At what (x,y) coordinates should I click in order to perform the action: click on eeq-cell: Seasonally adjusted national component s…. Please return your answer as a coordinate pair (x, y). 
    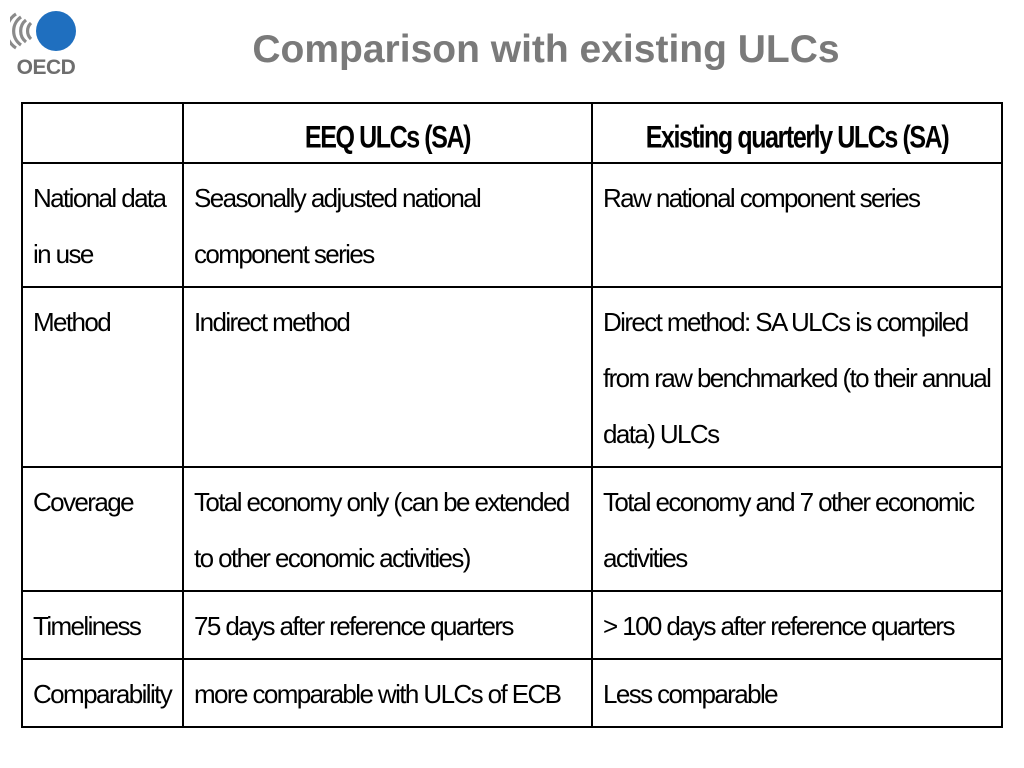
    Looking at the image, I should click on (387, 225).